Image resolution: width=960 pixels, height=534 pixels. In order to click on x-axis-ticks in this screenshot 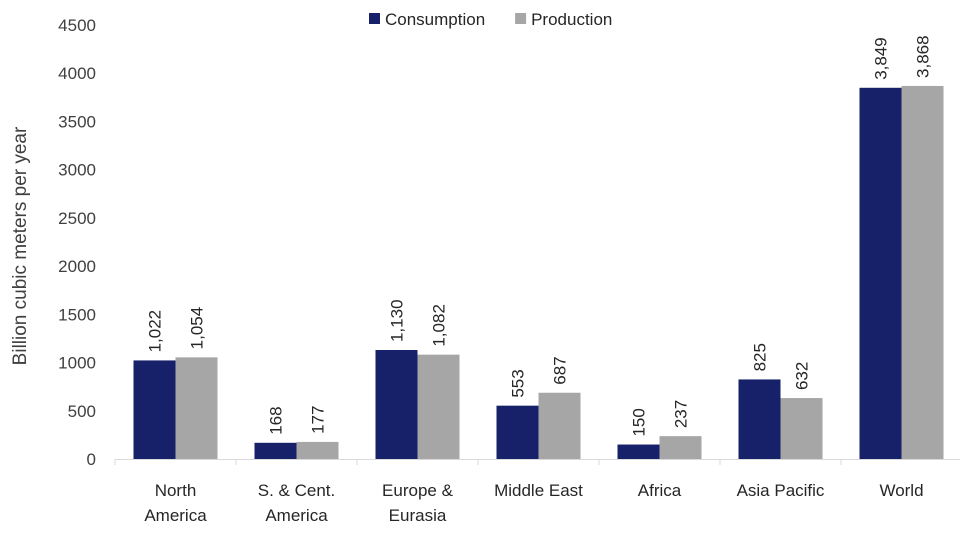, I will do `click(478, 462)`.